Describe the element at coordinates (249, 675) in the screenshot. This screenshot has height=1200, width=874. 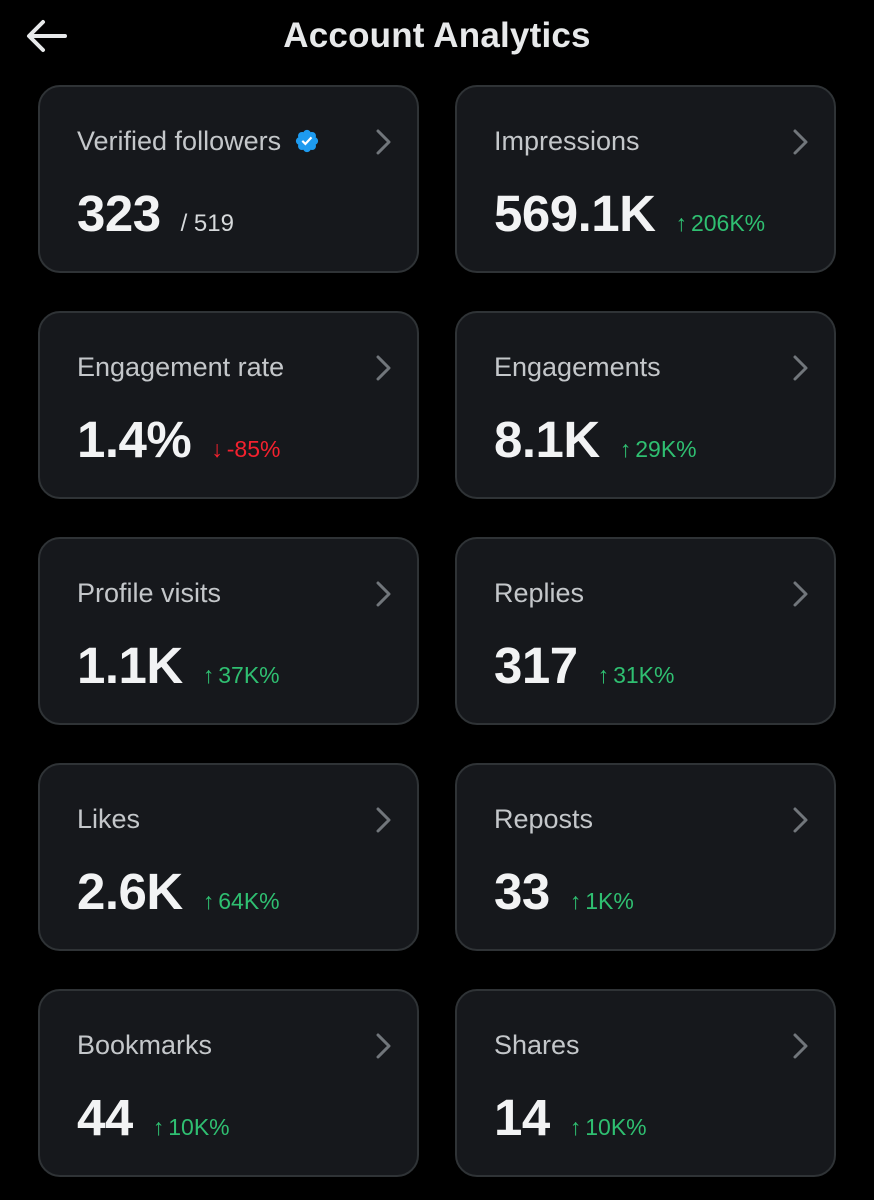
I see `metric-change-value: 37K%` at that location.